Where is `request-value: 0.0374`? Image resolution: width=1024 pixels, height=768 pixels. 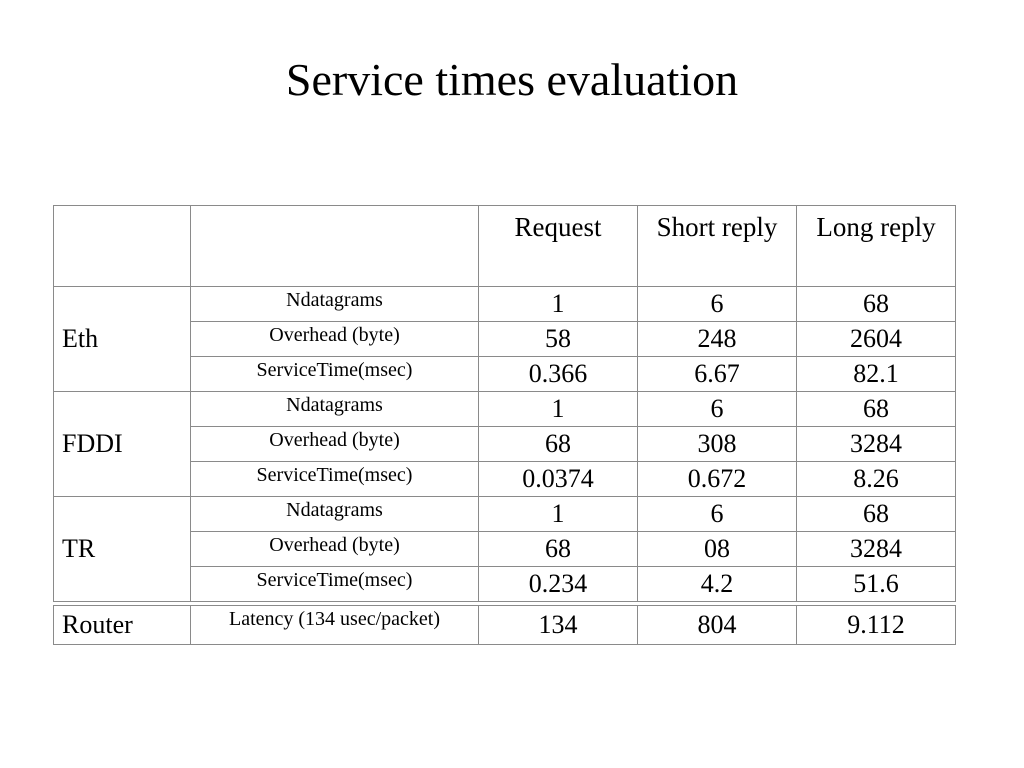 request-value: 0.0374 is located at coordinates (558, 479).